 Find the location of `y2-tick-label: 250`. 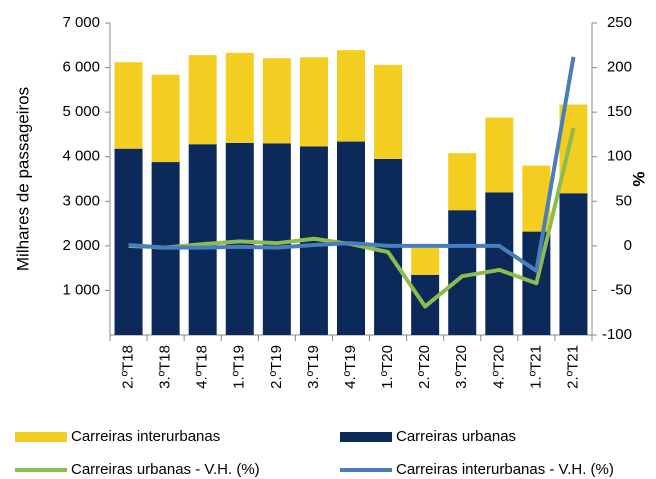

y2-tick-label: 250 is located at coordinates (619, 22).